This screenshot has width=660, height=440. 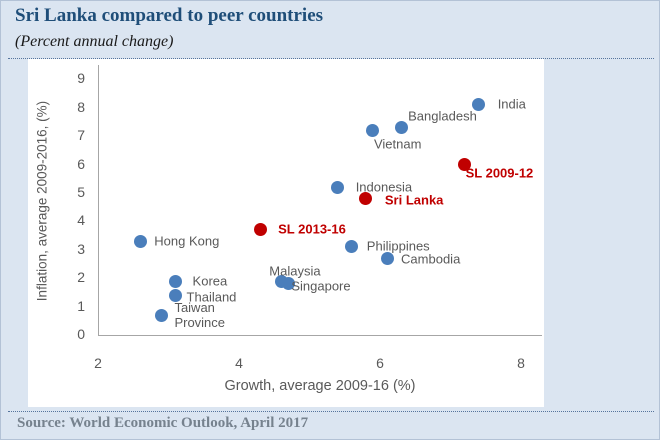 I want to click on x-tick-label: 4, so click(x=239, y=363).